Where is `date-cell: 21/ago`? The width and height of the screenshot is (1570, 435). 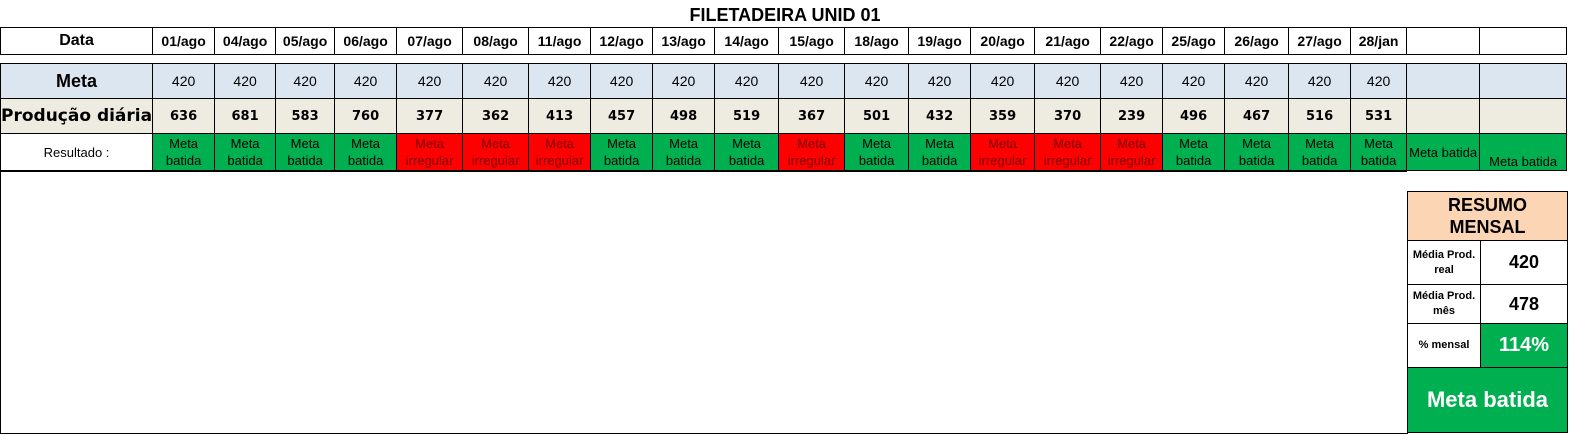
date-cell: 21/ago is located at coordinates (1068, 41).